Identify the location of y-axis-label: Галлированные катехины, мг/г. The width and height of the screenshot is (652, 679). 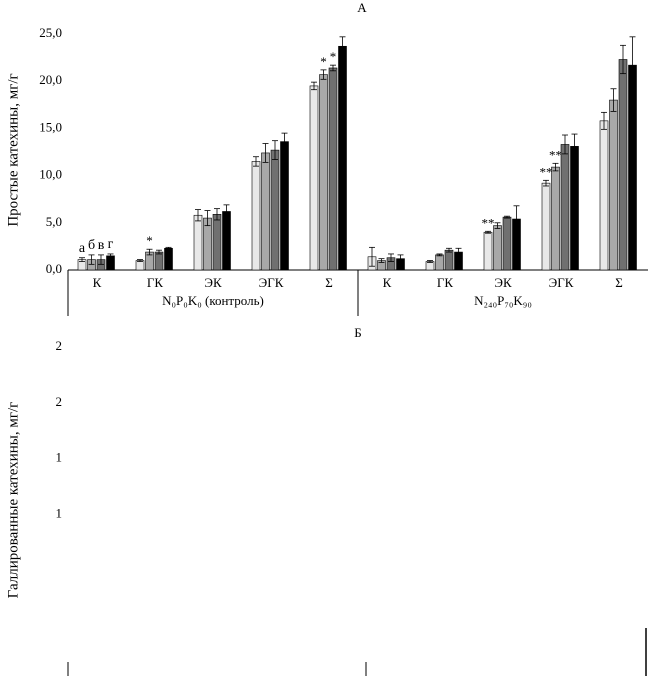
(13, 500).